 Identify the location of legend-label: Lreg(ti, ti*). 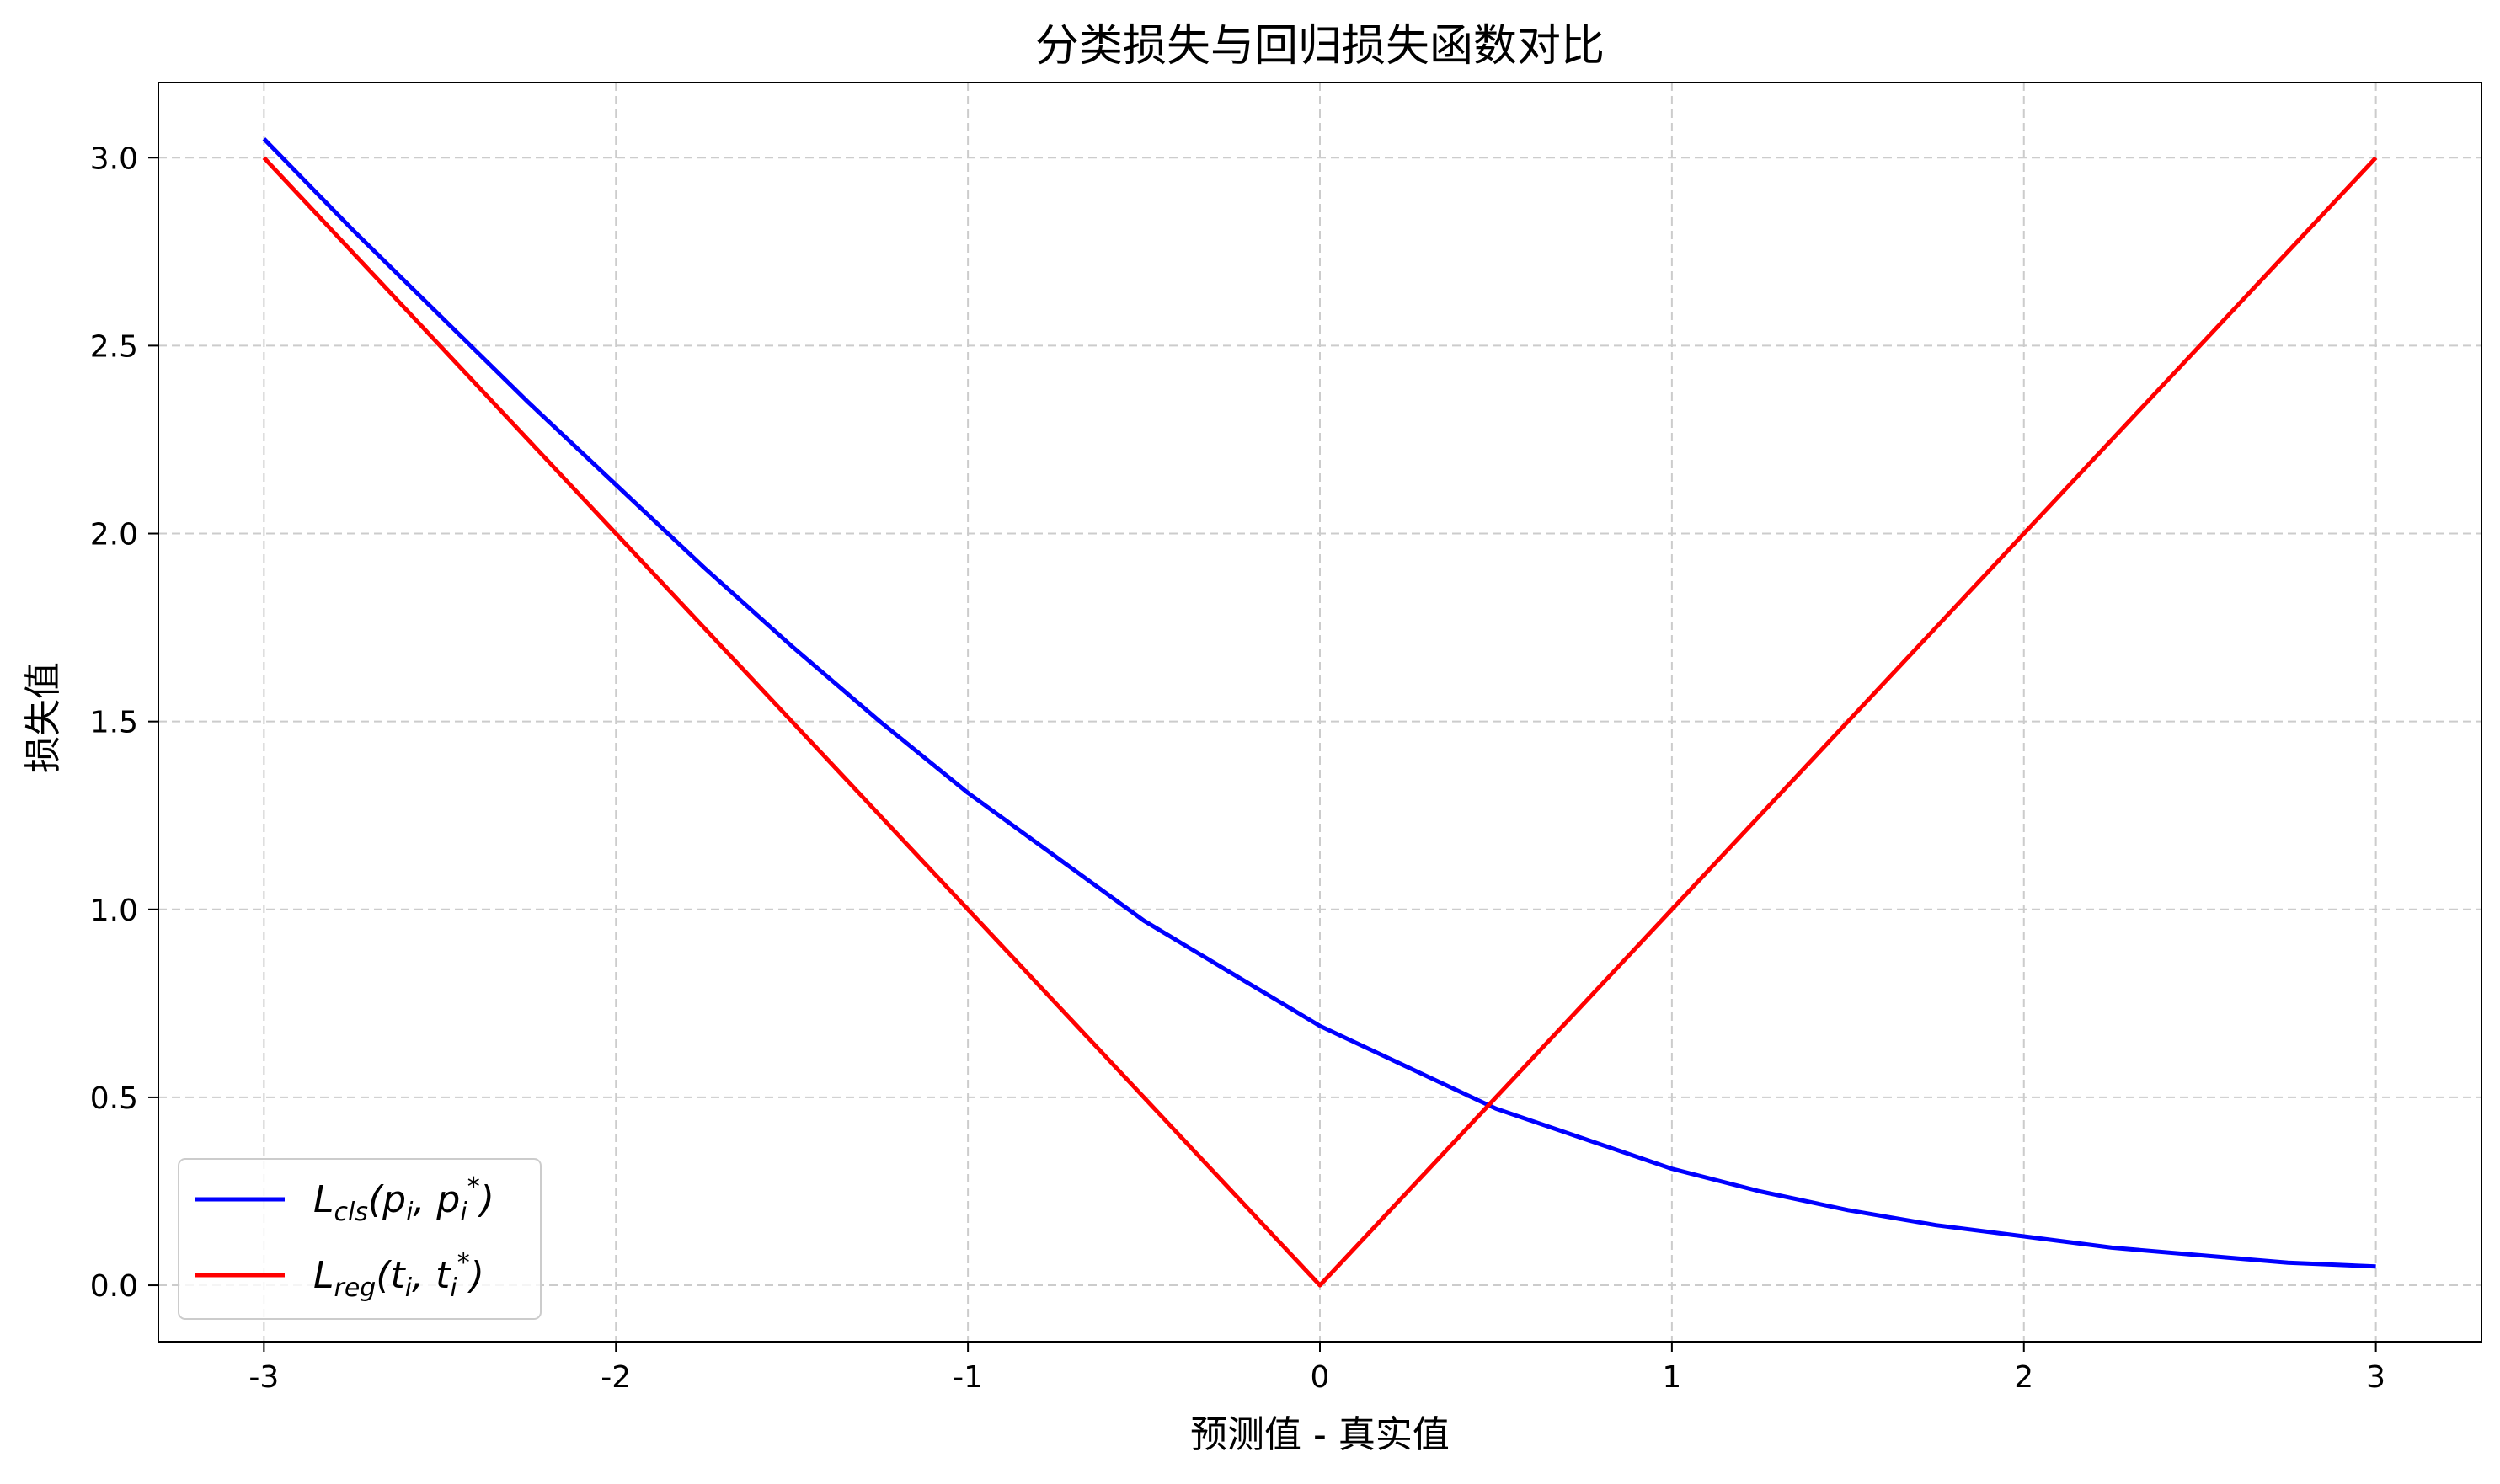
(398, 1275).